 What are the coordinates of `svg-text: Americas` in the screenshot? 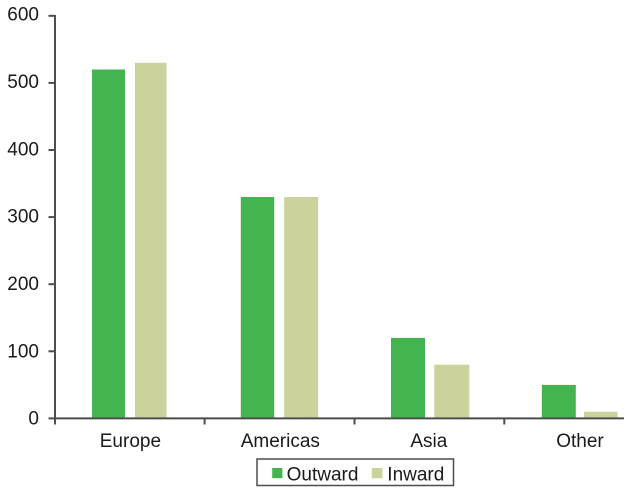 It's located at (280, 441).